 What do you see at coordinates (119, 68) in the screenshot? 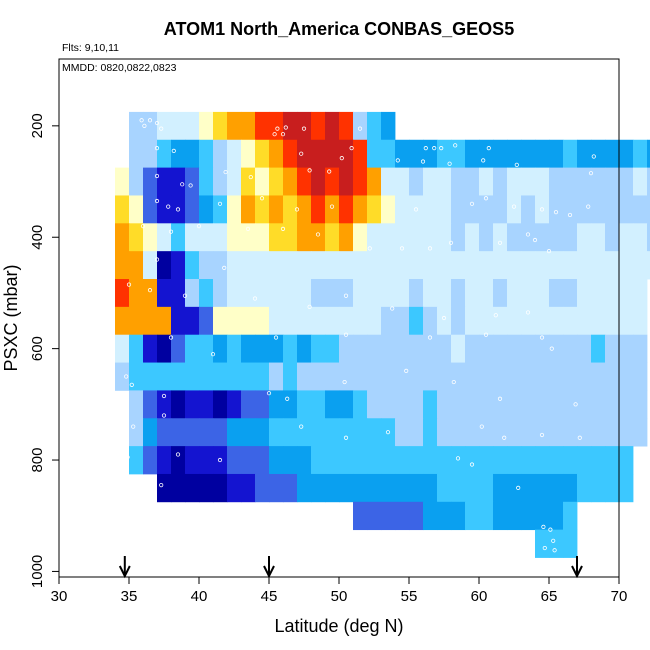
I see `dates-annotation: MMDD: 0820,0822,0823` at bounding box center [119, 68].